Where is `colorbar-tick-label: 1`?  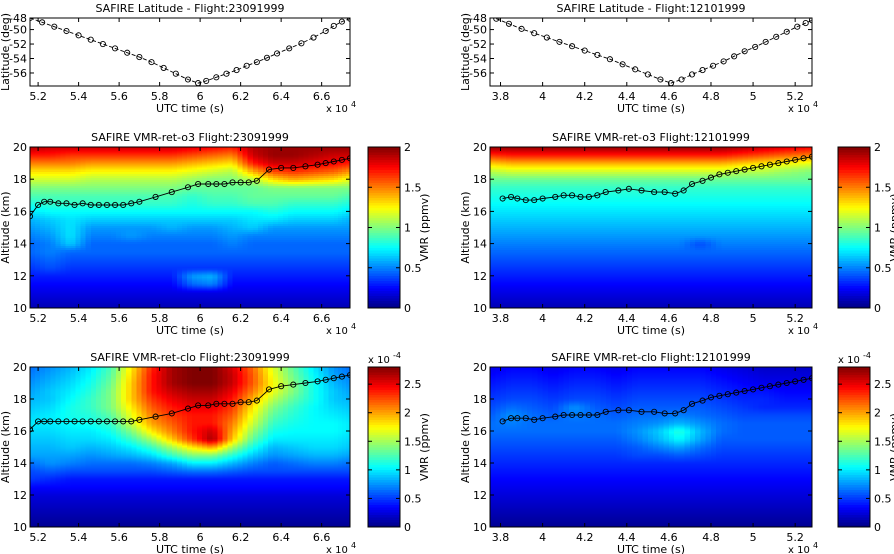 colorbar-tick-label: 1 is located at coordinates (877, 470).